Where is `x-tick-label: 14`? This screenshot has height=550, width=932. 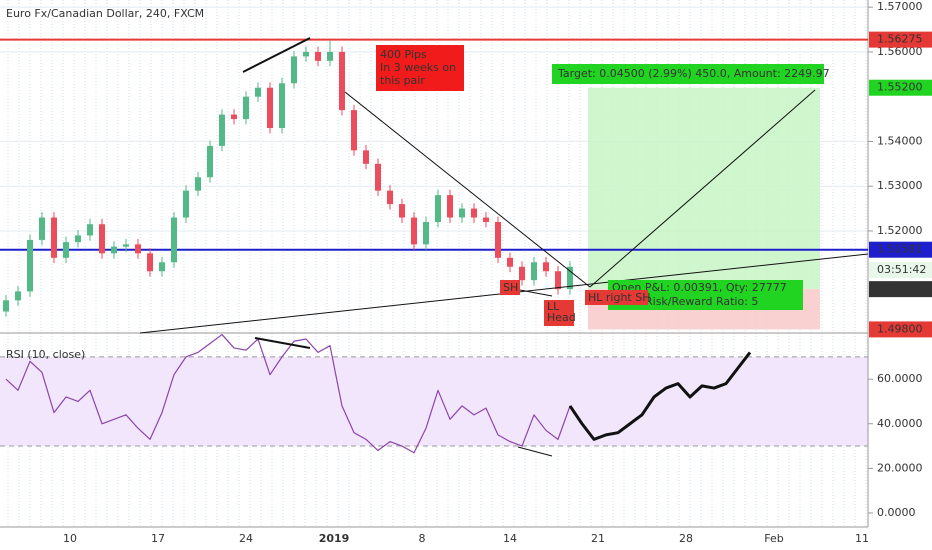 x-tick-label: 14 is located at coordinates (510, 538).